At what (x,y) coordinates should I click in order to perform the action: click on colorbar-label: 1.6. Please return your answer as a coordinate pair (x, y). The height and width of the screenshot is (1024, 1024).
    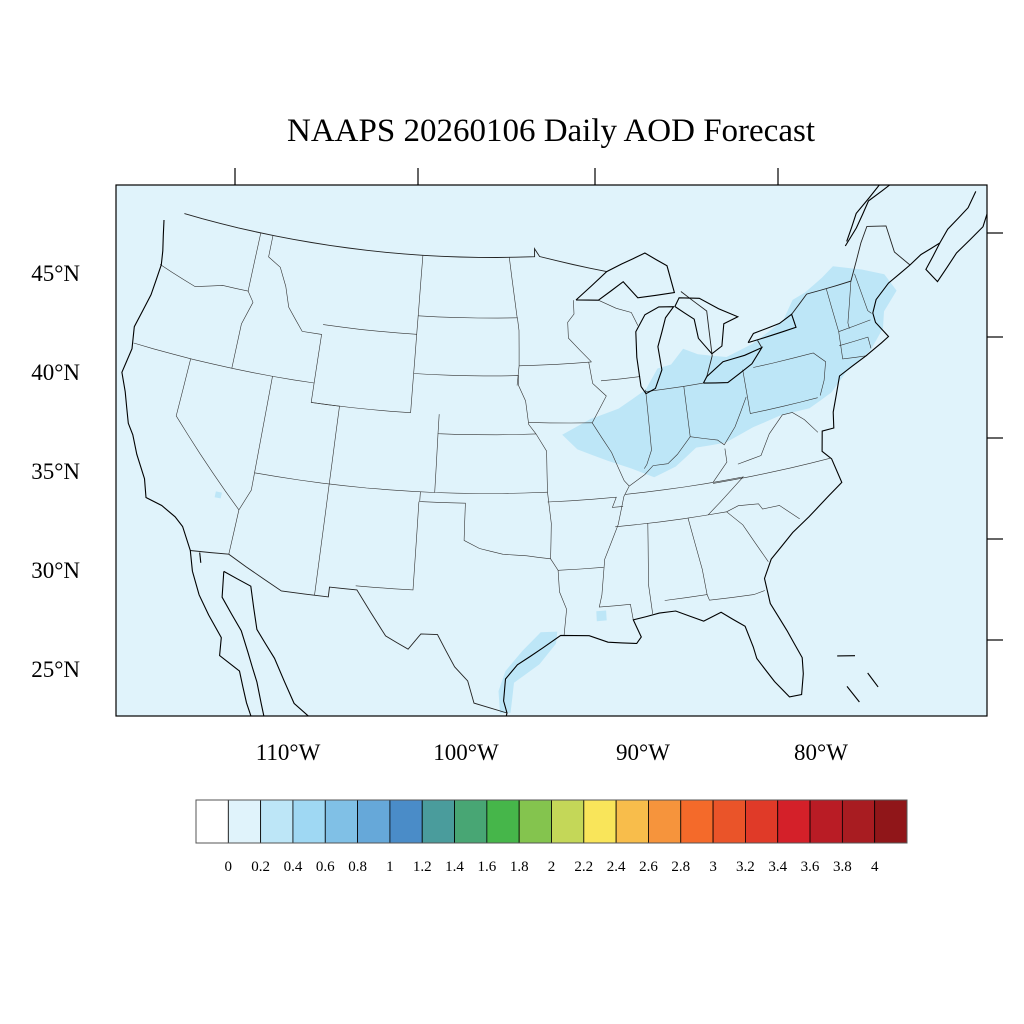
    Looking at the image, I should click on (487, 867).